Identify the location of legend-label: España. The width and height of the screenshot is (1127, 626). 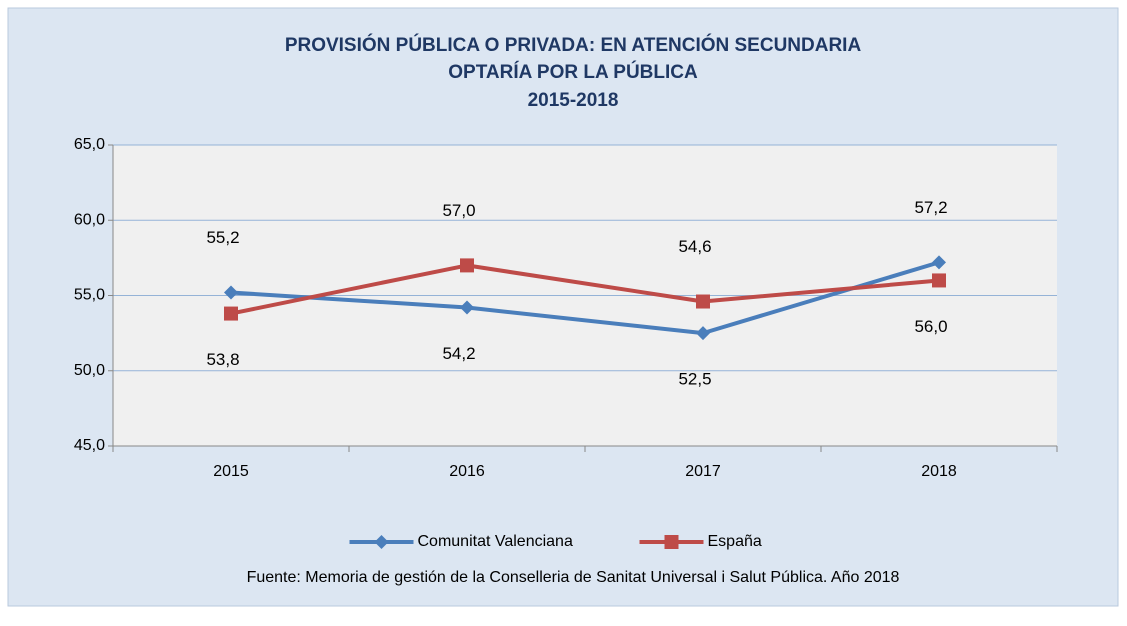
(735, 541).